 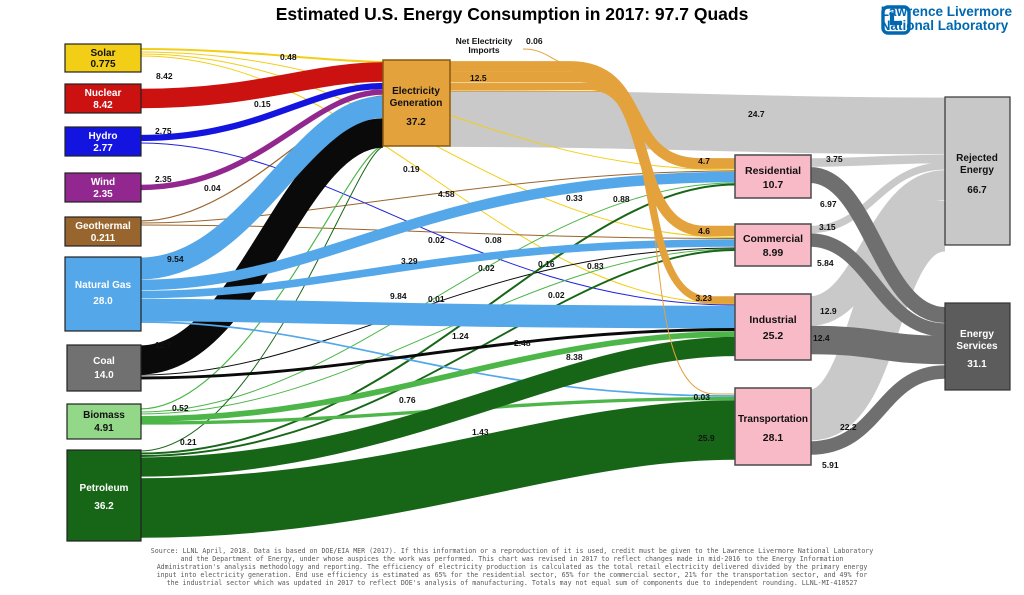 I want to click on flow-geothermal-to-residential, so click(x=437, y=197).